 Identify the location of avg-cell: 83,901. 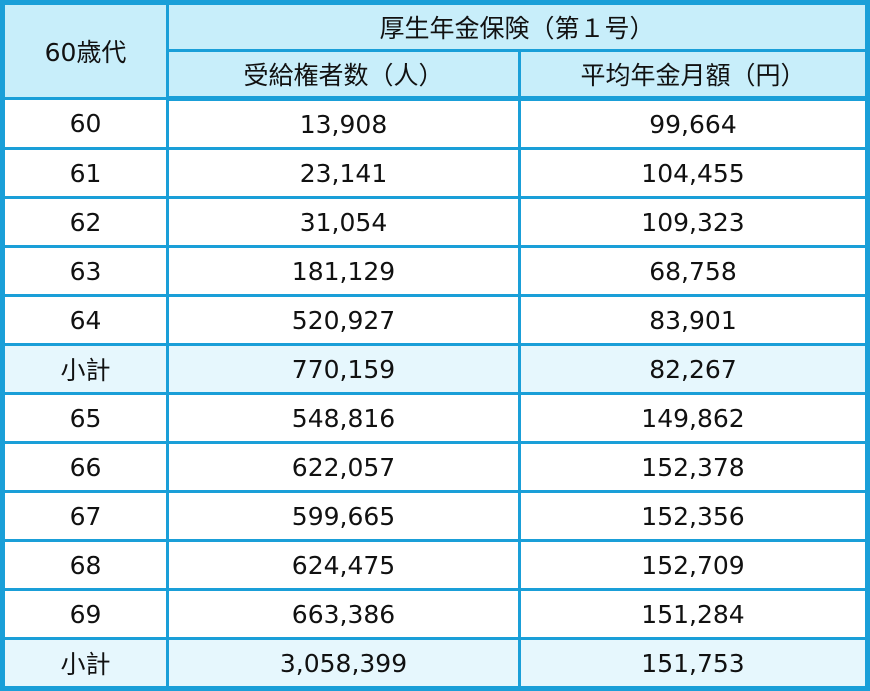
(693, 320).